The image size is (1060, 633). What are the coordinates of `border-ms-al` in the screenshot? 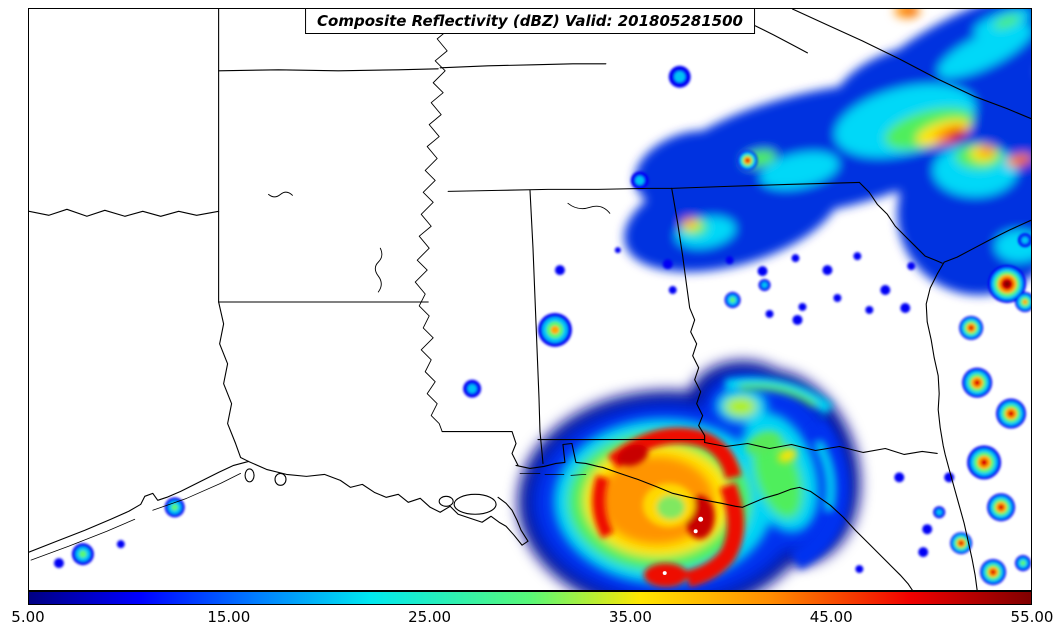 It's located at (536, 326).